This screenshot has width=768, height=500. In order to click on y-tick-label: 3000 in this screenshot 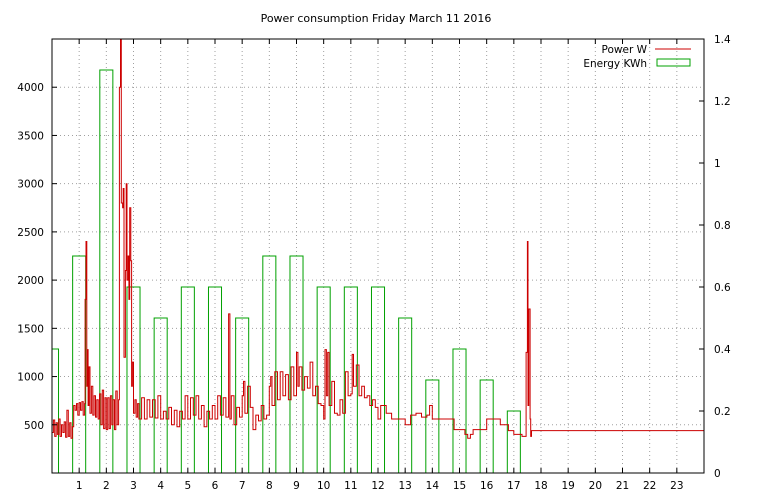, I will do `click(30, 185)`.